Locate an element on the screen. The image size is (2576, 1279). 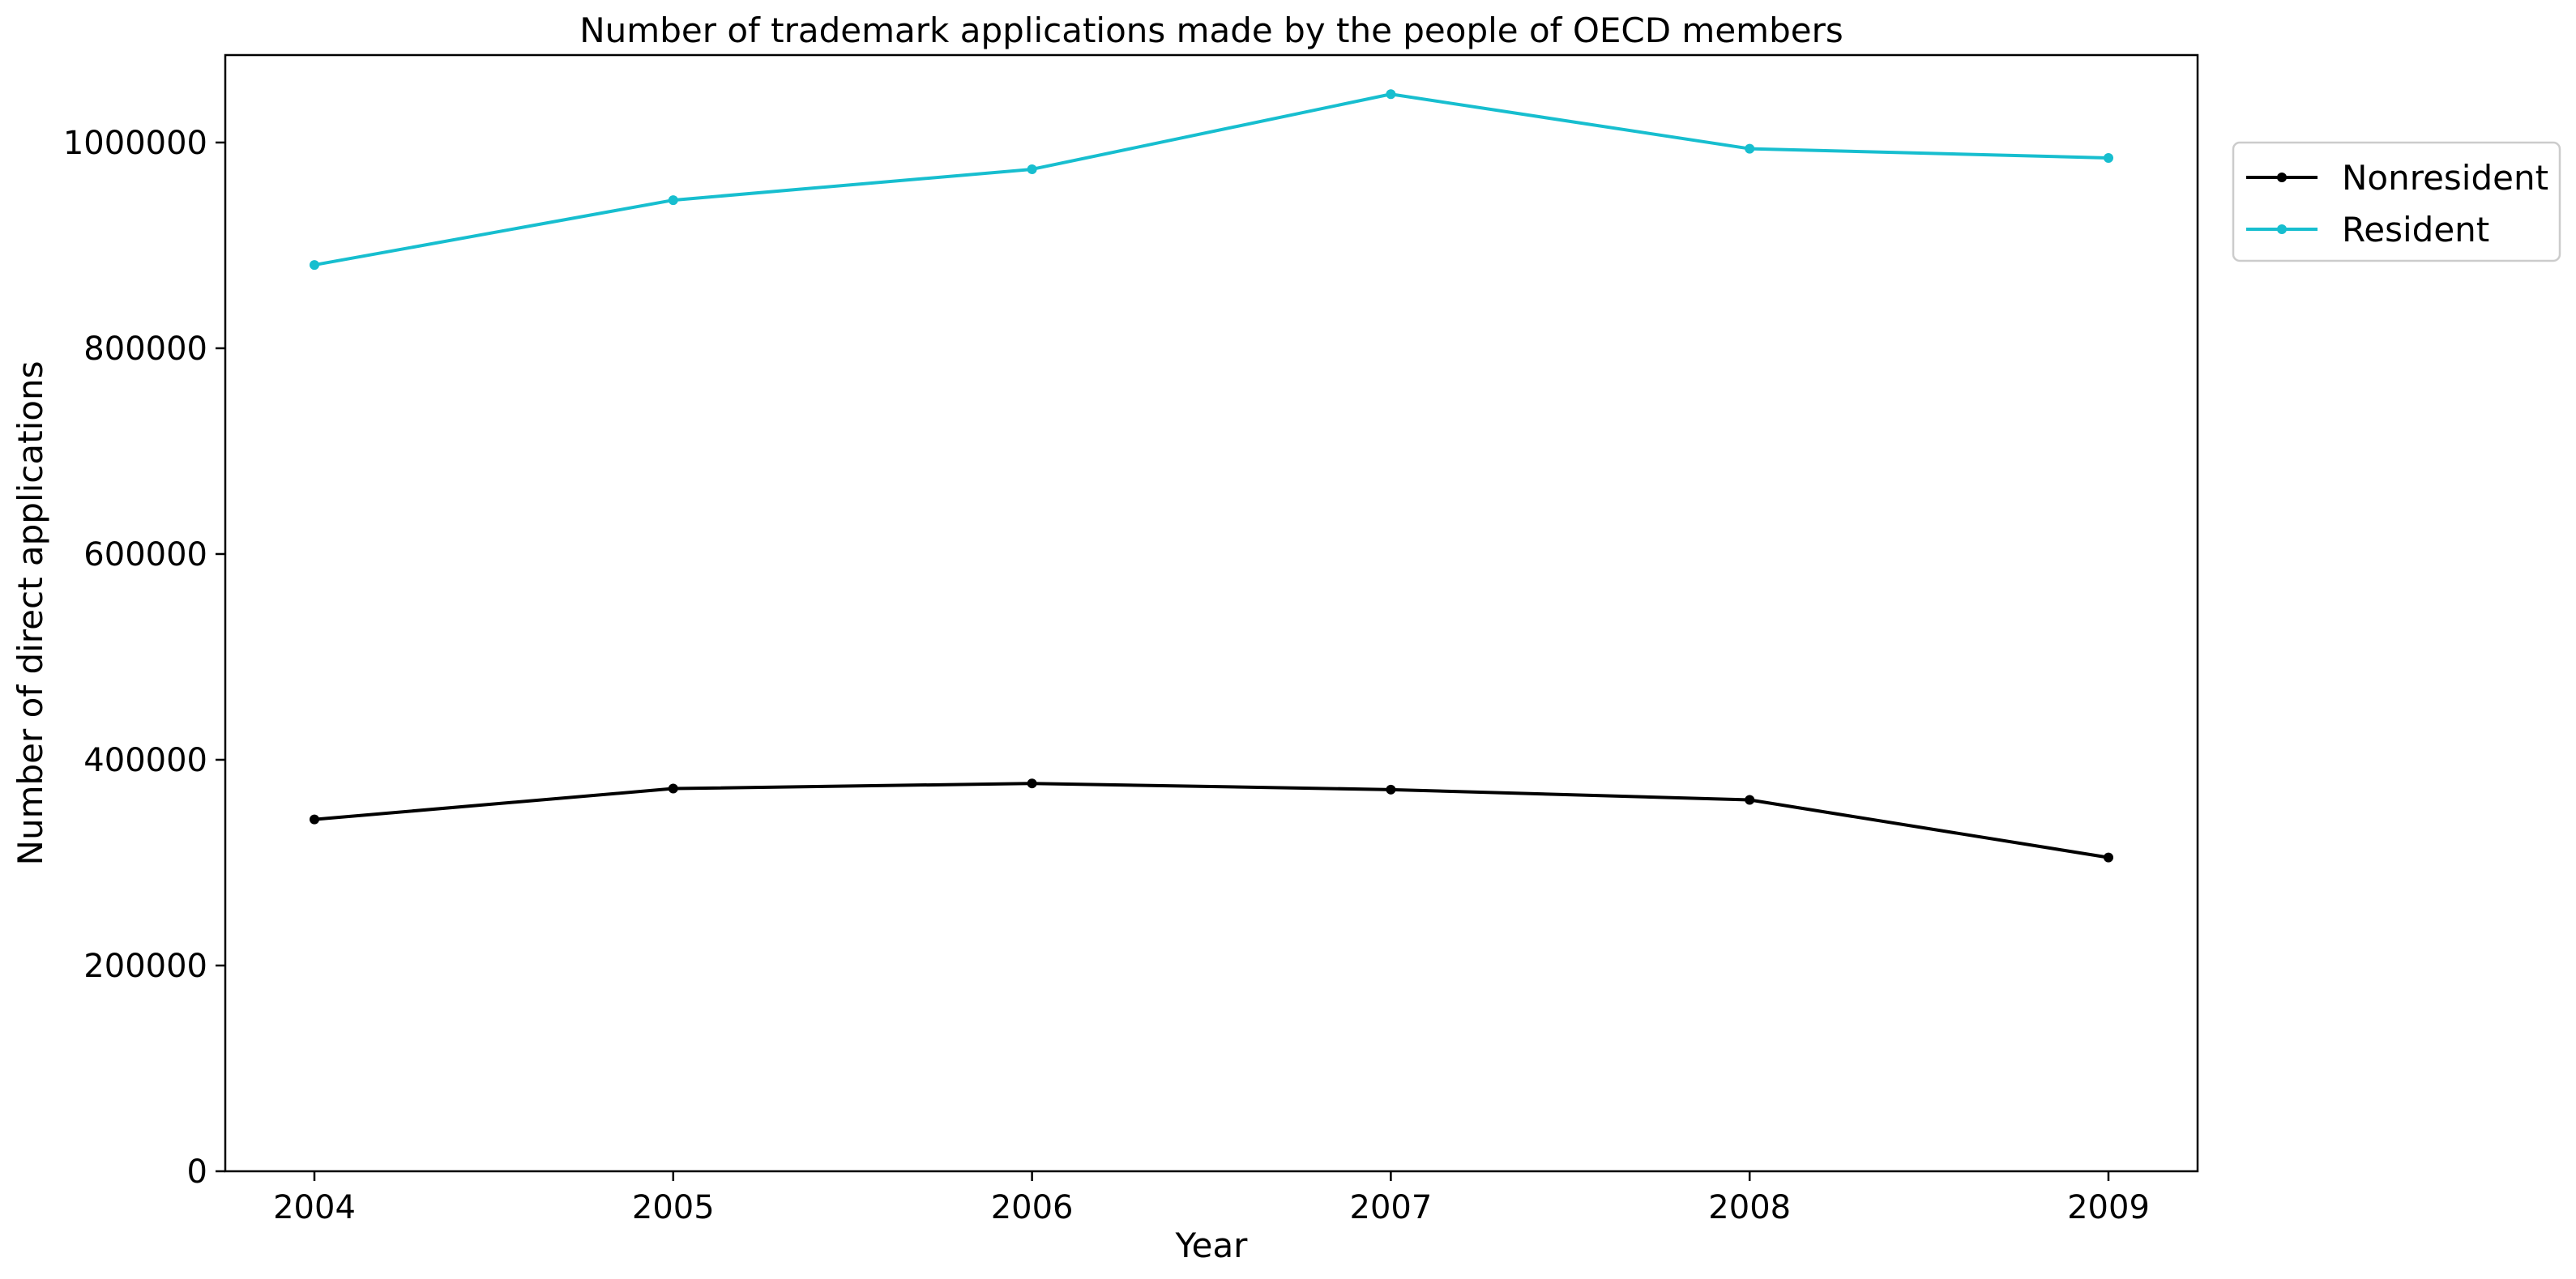
legend-entry-nonresident: Nonresident is located at coordinates (2397, 178).